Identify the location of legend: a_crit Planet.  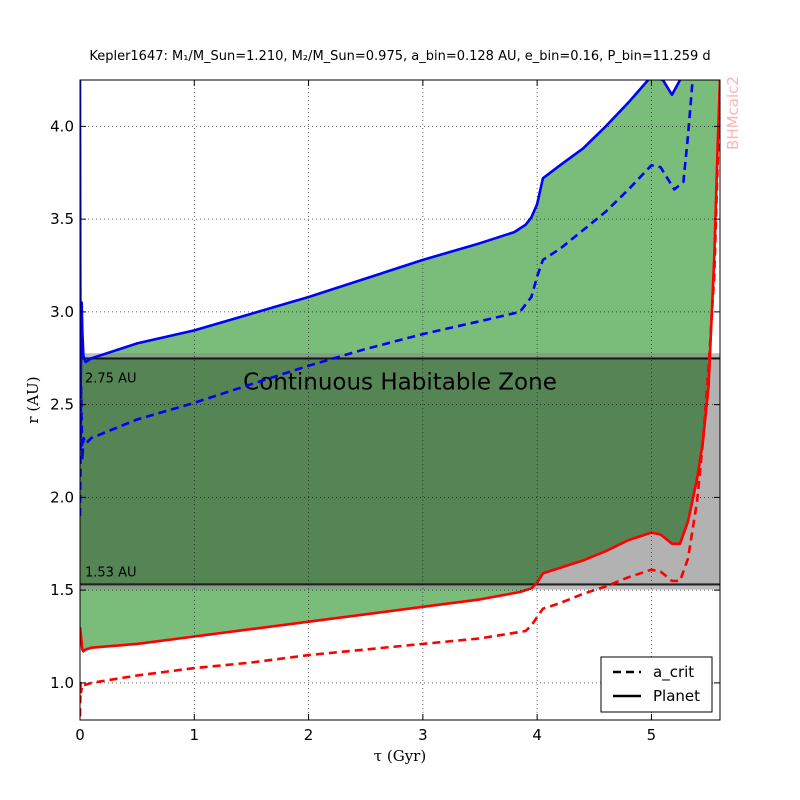
(656, 684).